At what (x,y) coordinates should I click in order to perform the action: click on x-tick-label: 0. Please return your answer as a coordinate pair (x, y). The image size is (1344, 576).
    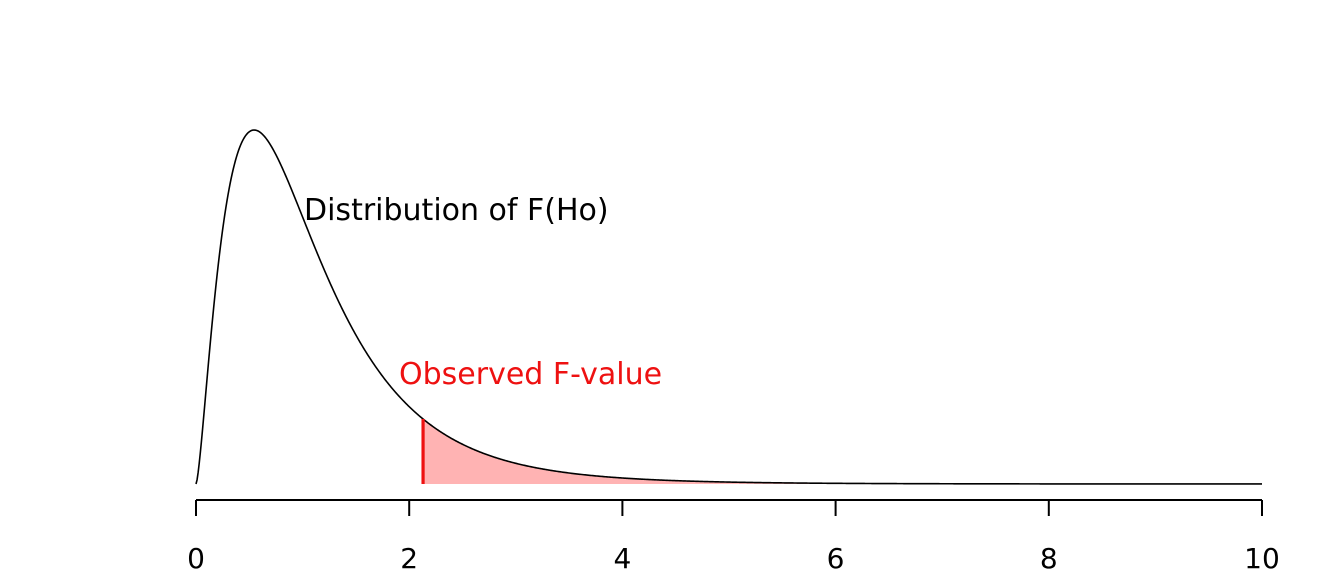
    Looking at the image, I should click on (196, 558).